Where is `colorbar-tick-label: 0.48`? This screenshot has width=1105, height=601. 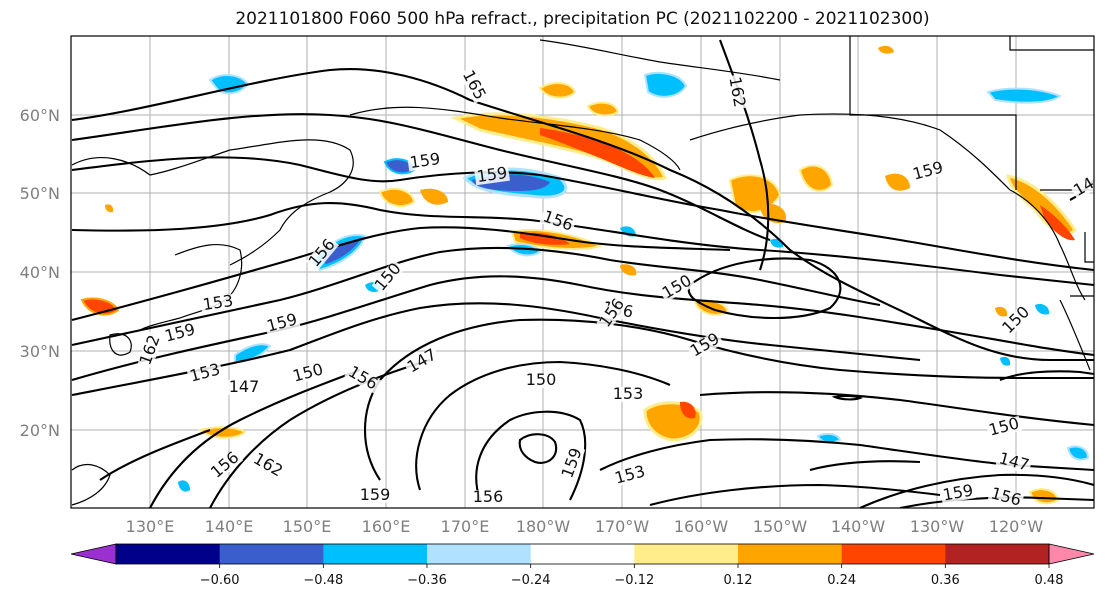
colorbar-tick-label: 0.48 is located at coordinates (1049, 580).